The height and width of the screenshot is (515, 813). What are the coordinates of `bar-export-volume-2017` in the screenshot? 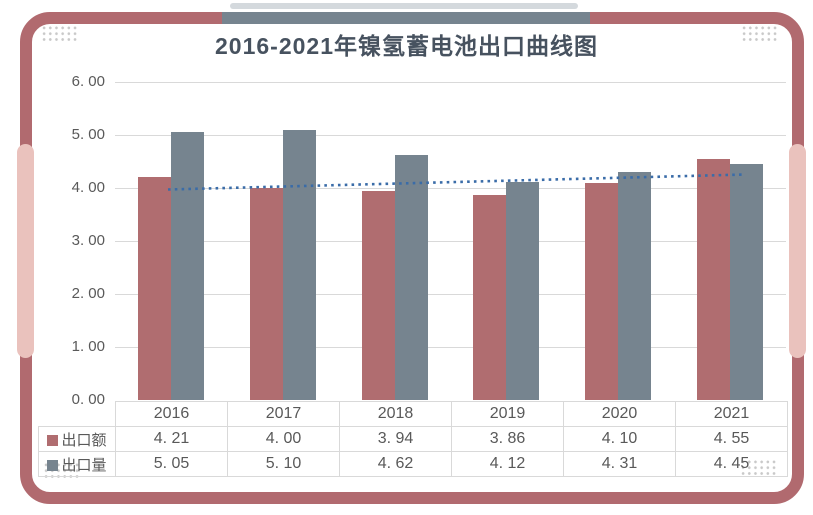 It's located at (299, 264).